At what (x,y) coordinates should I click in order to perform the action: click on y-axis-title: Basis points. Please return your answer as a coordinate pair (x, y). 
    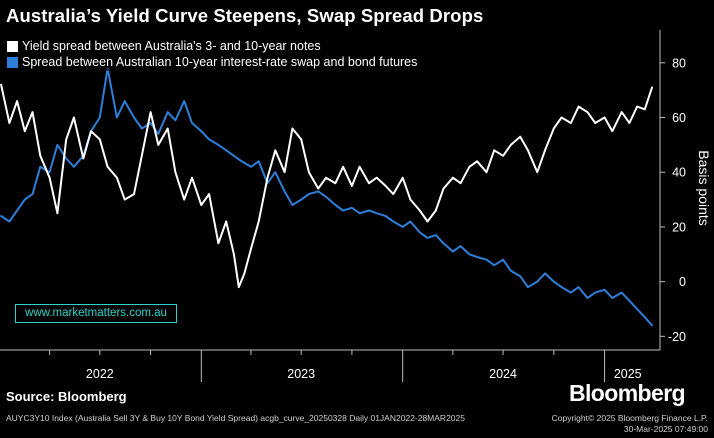
    Looking at the image, I should click on (704, 187).